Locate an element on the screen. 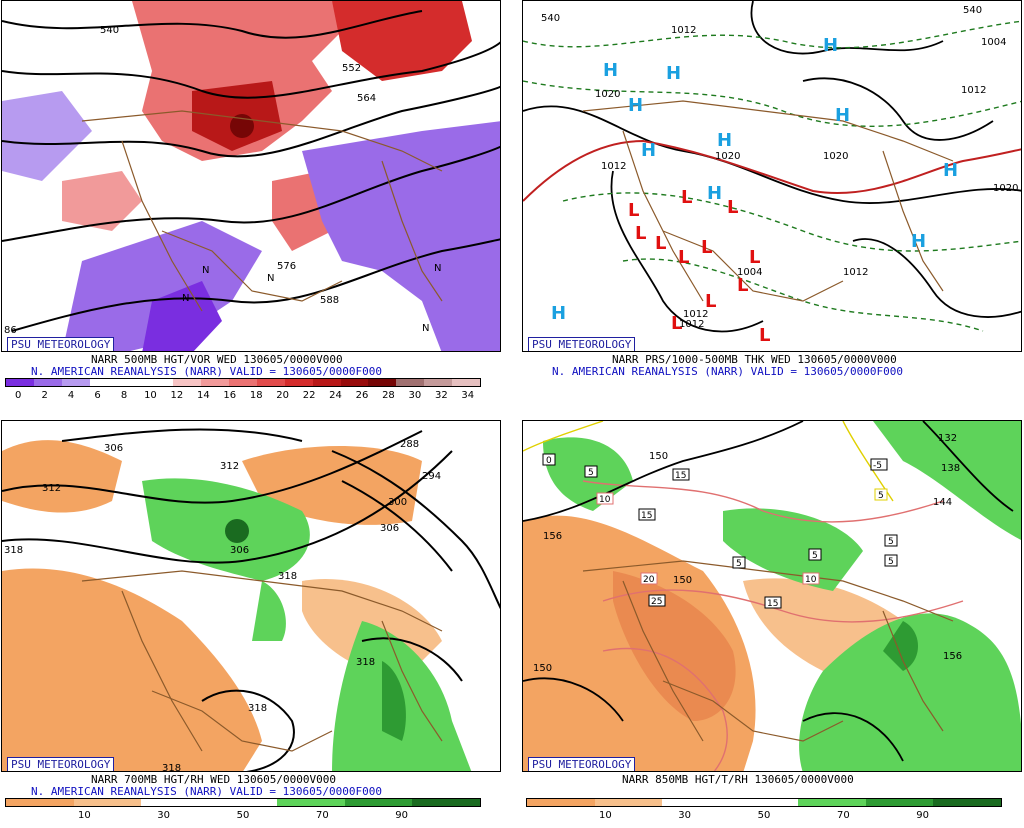 This screenshot has height=828, width=1024. contour-label: 552 is located at coordinates (351, 68).